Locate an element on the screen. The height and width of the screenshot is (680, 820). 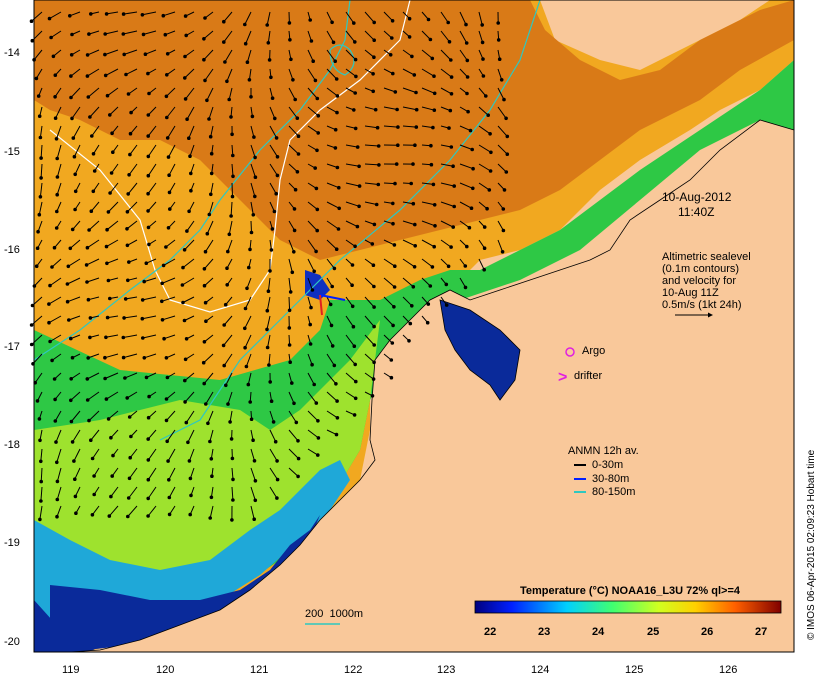
anmn-mooring-arrows is located at coordinates (332, 305).